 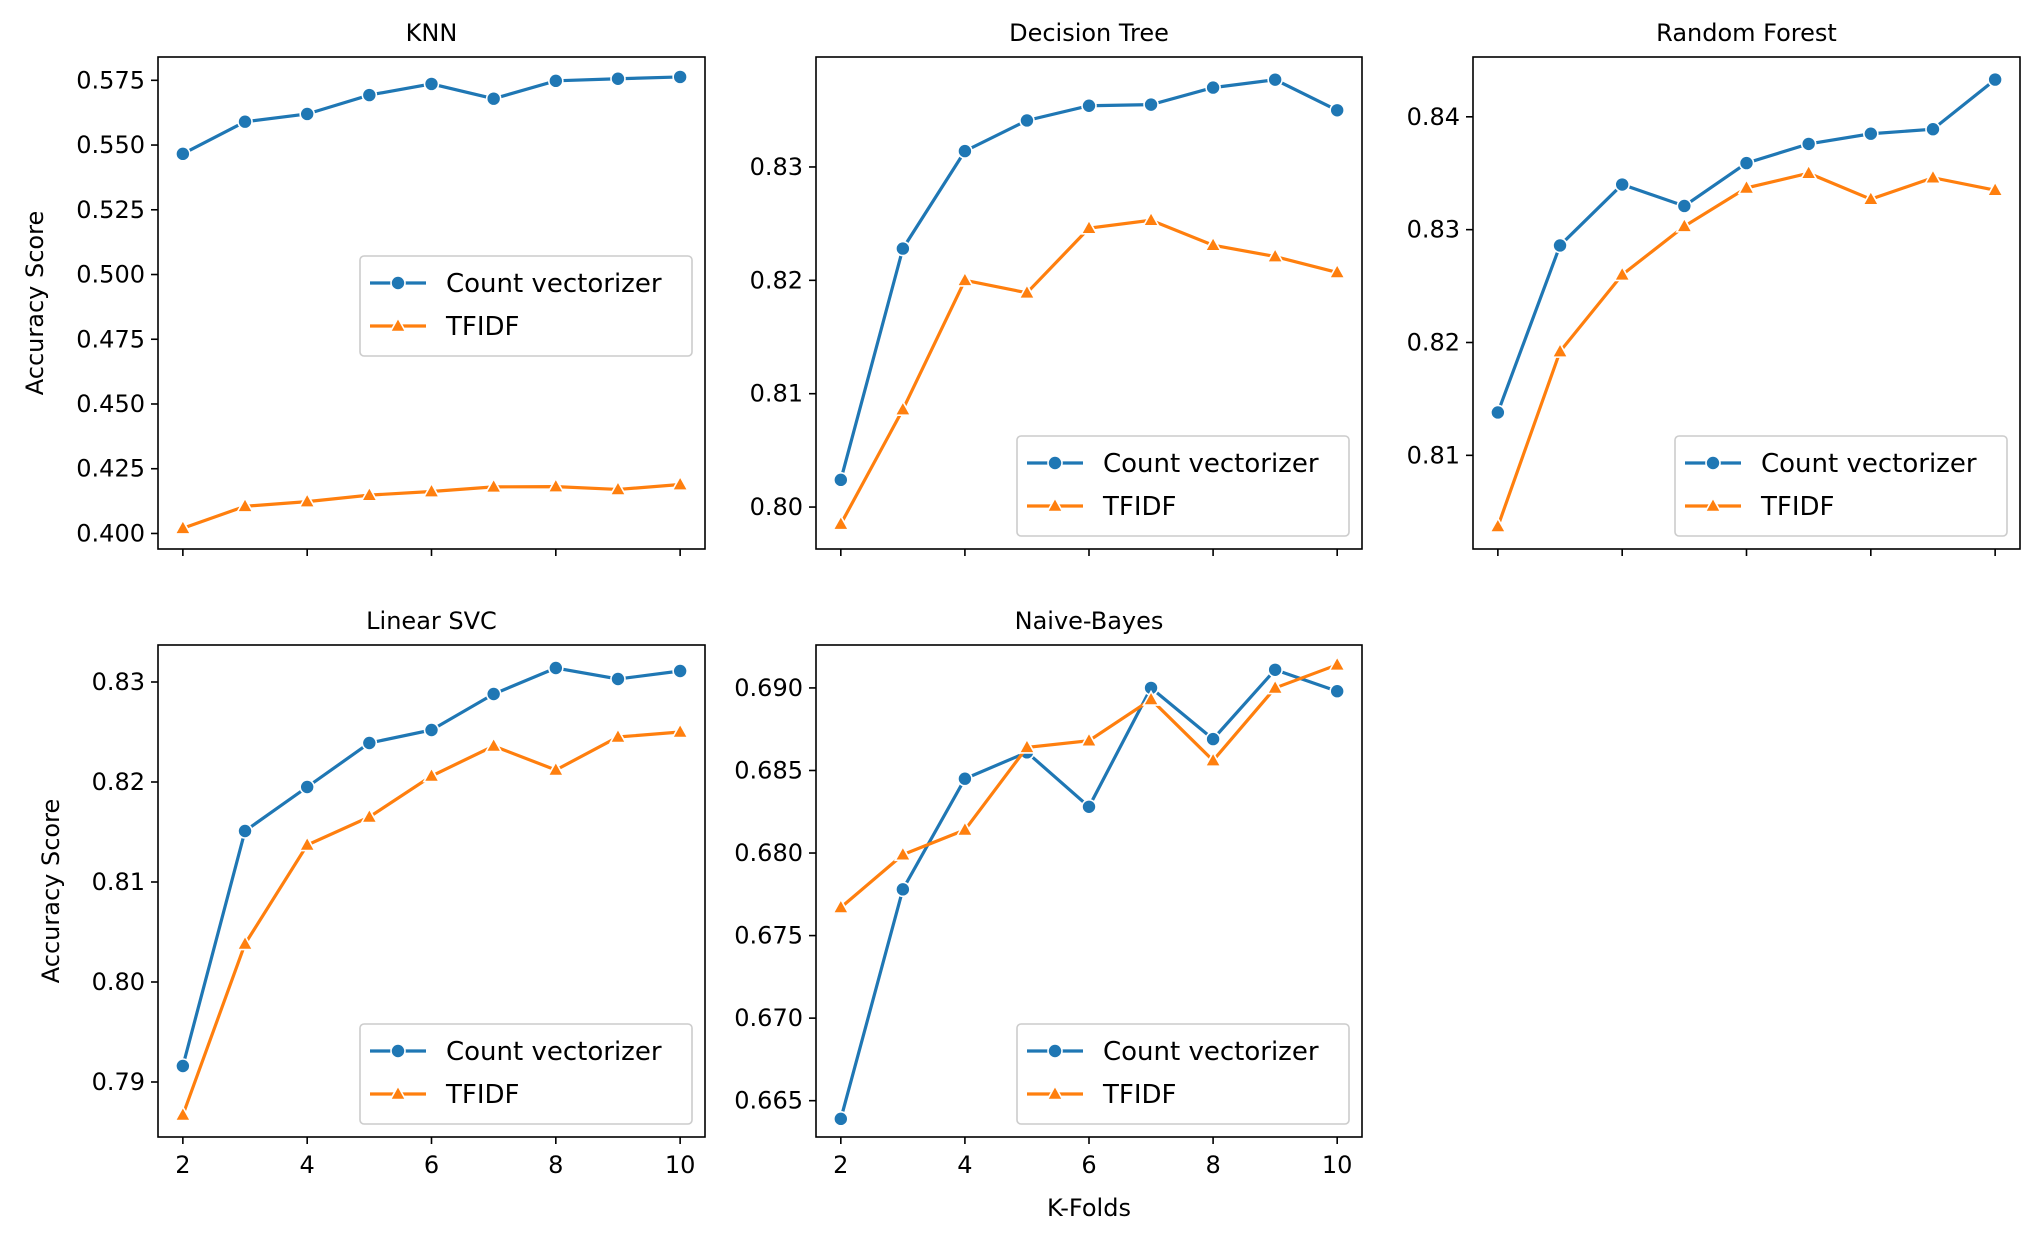 I want to click on x-axis-label: K-Folds, so click(x=1089, y=1208).